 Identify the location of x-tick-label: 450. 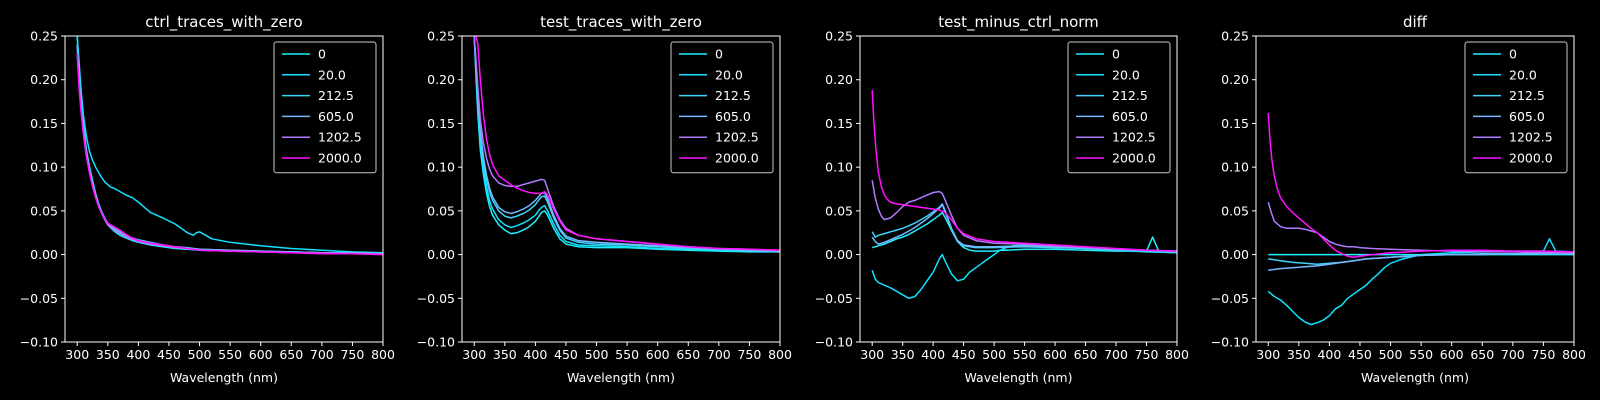
(964, 354).